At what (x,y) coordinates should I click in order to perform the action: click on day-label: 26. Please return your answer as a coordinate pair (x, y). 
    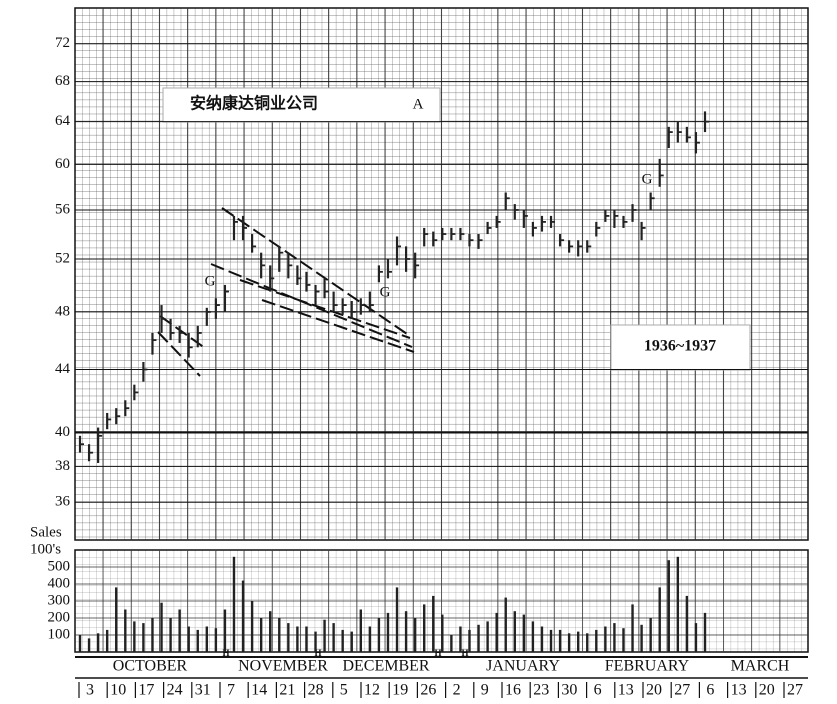
    Looking at the image, I should click on (428, 690).